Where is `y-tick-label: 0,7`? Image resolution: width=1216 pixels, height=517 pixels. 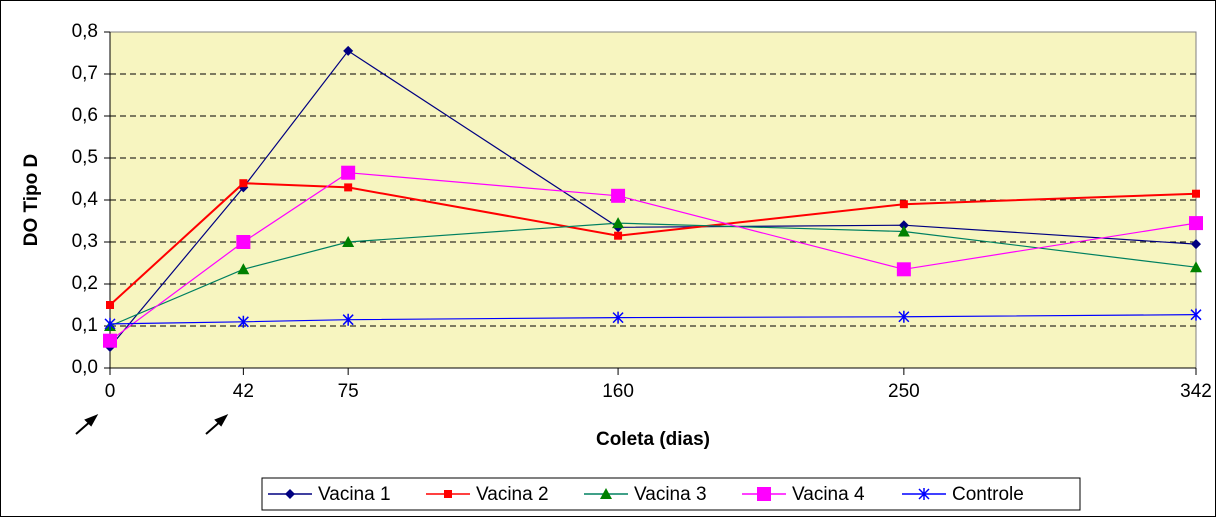 y-tick-label: 0,7 is located at coordinates (85, 73).